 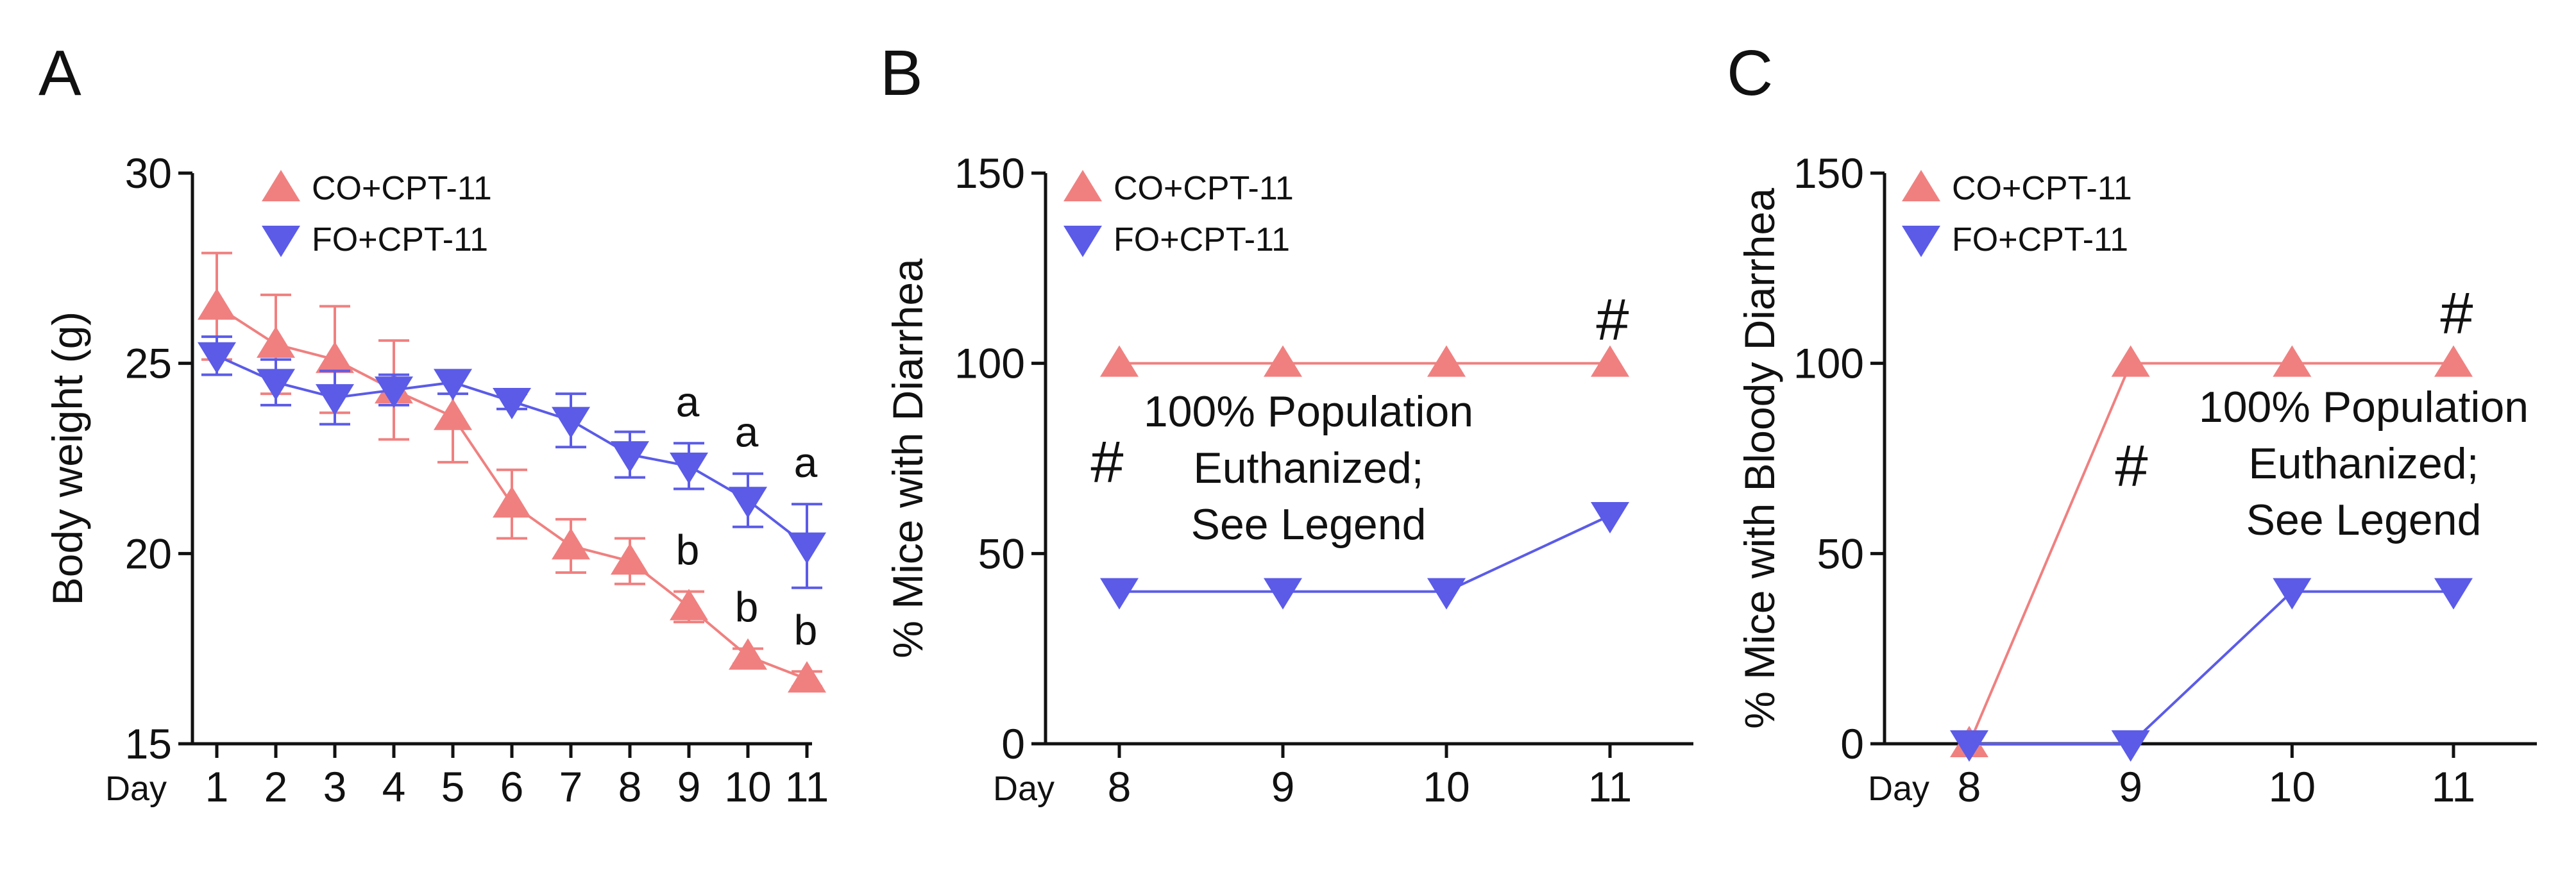 I want to click on series-co-cpt-11: bb b, so click(x=512, y=472).